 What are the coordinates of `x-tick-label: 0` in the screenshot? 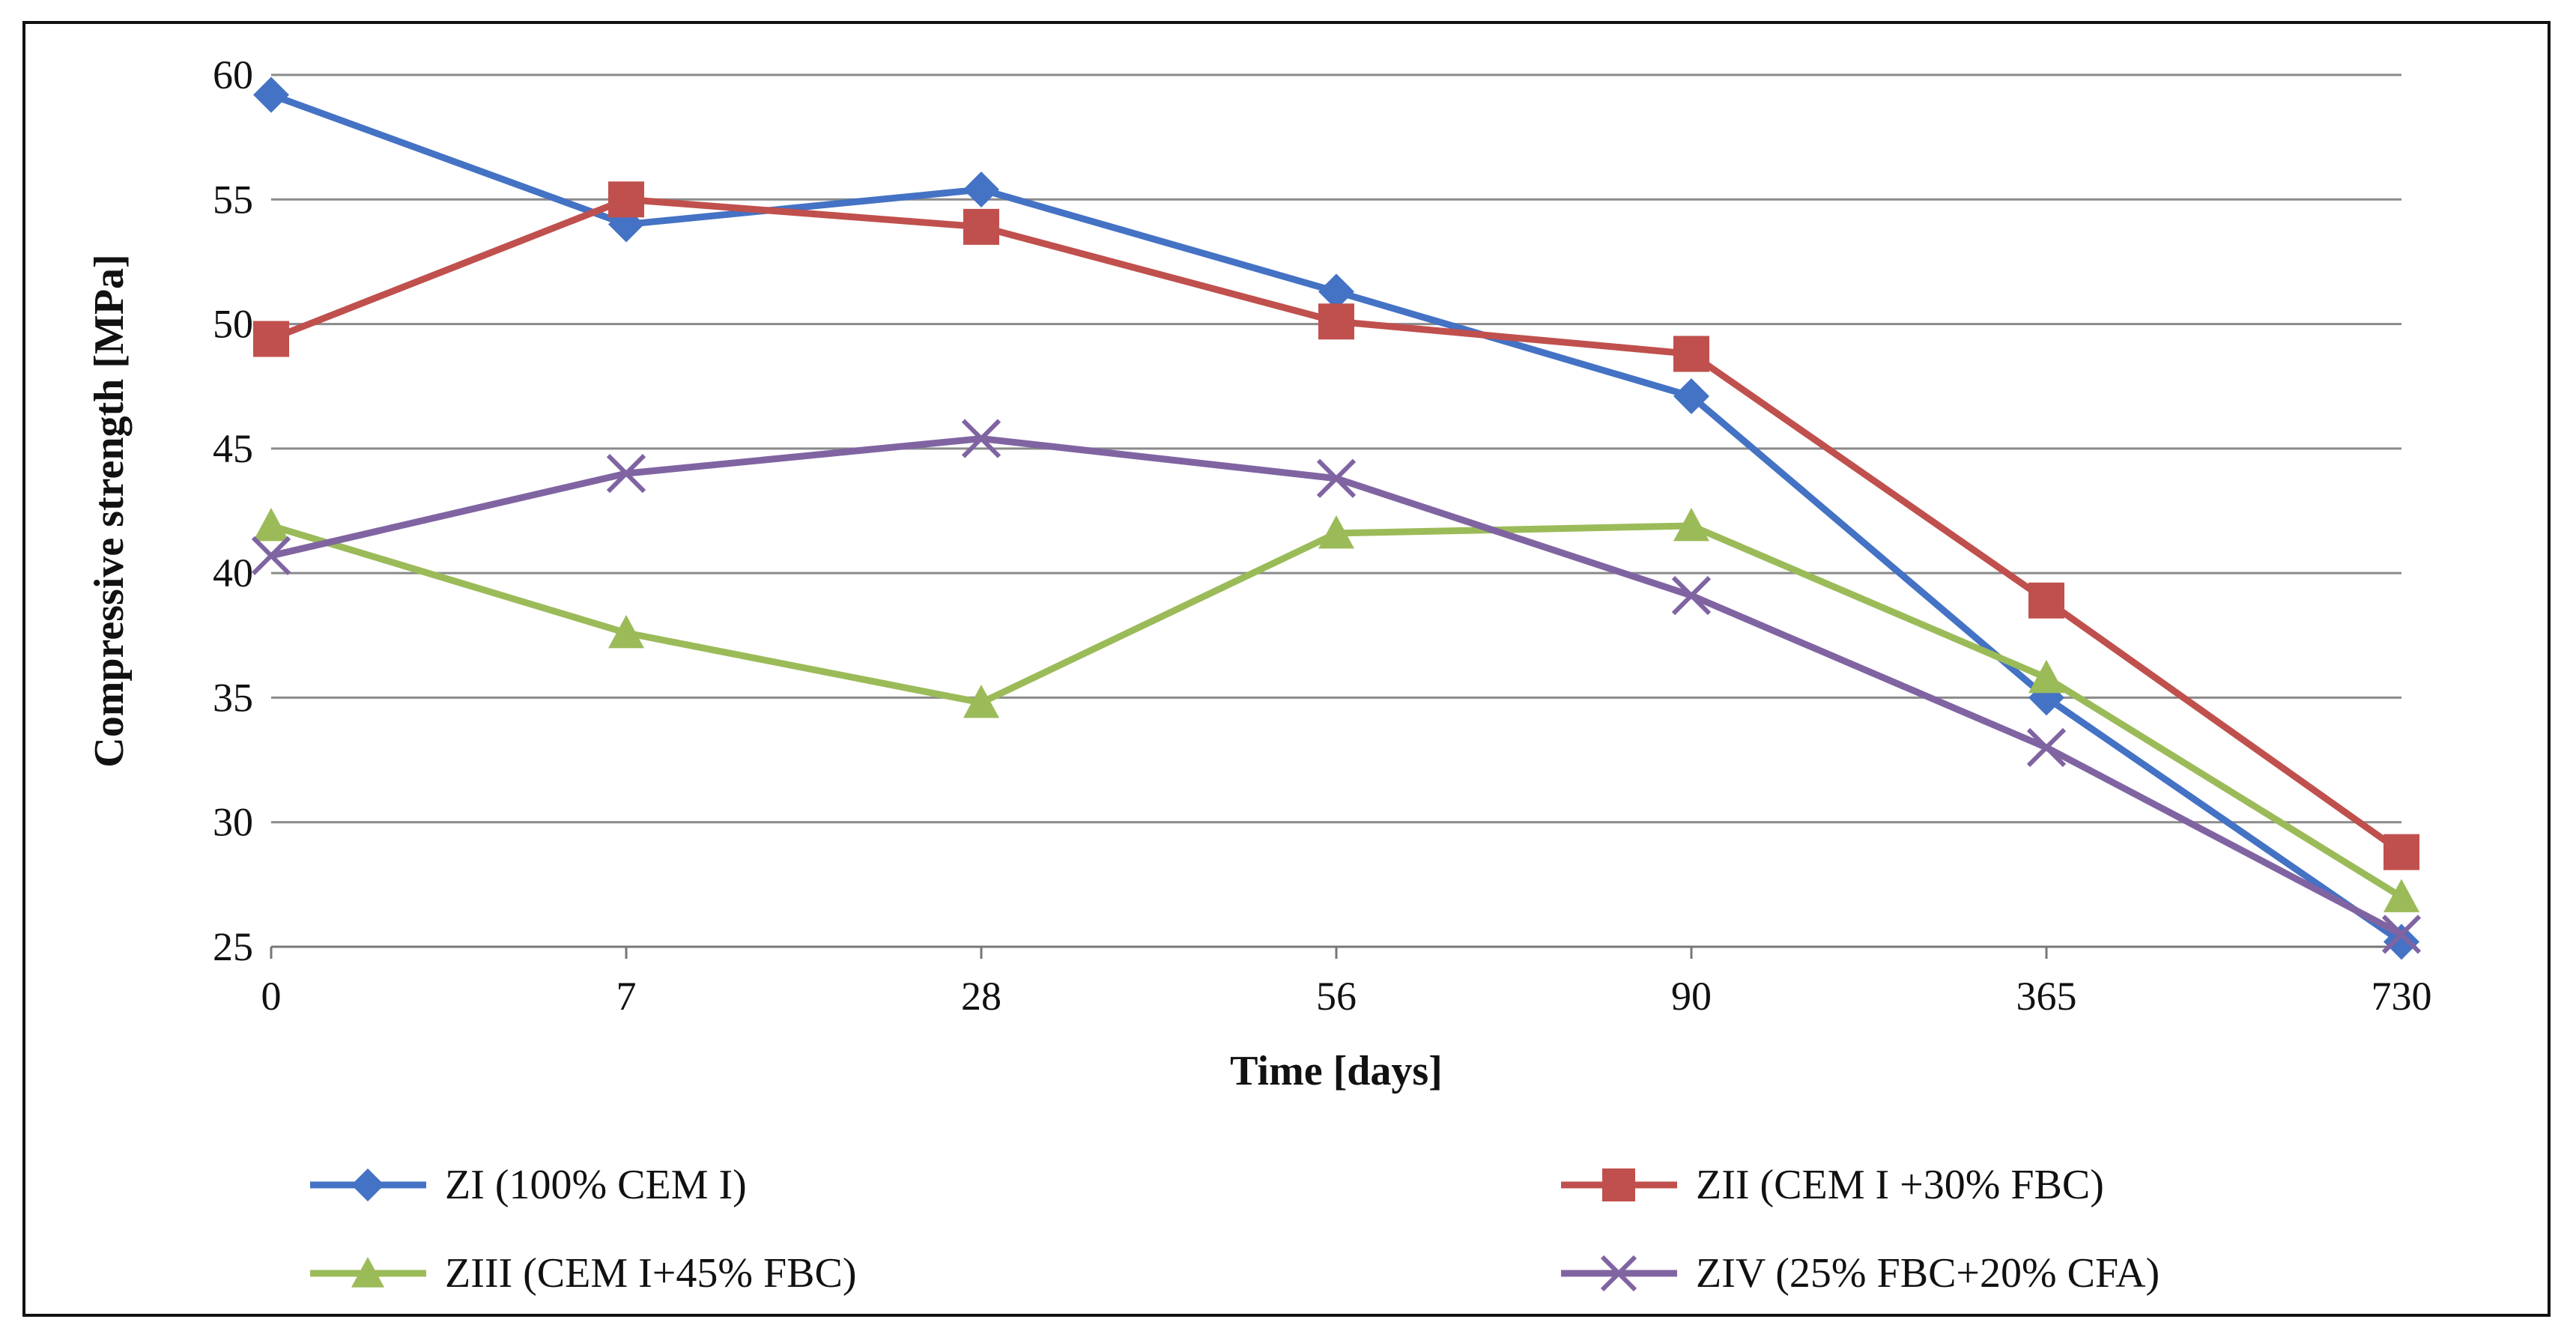 It's located at (271, 997).